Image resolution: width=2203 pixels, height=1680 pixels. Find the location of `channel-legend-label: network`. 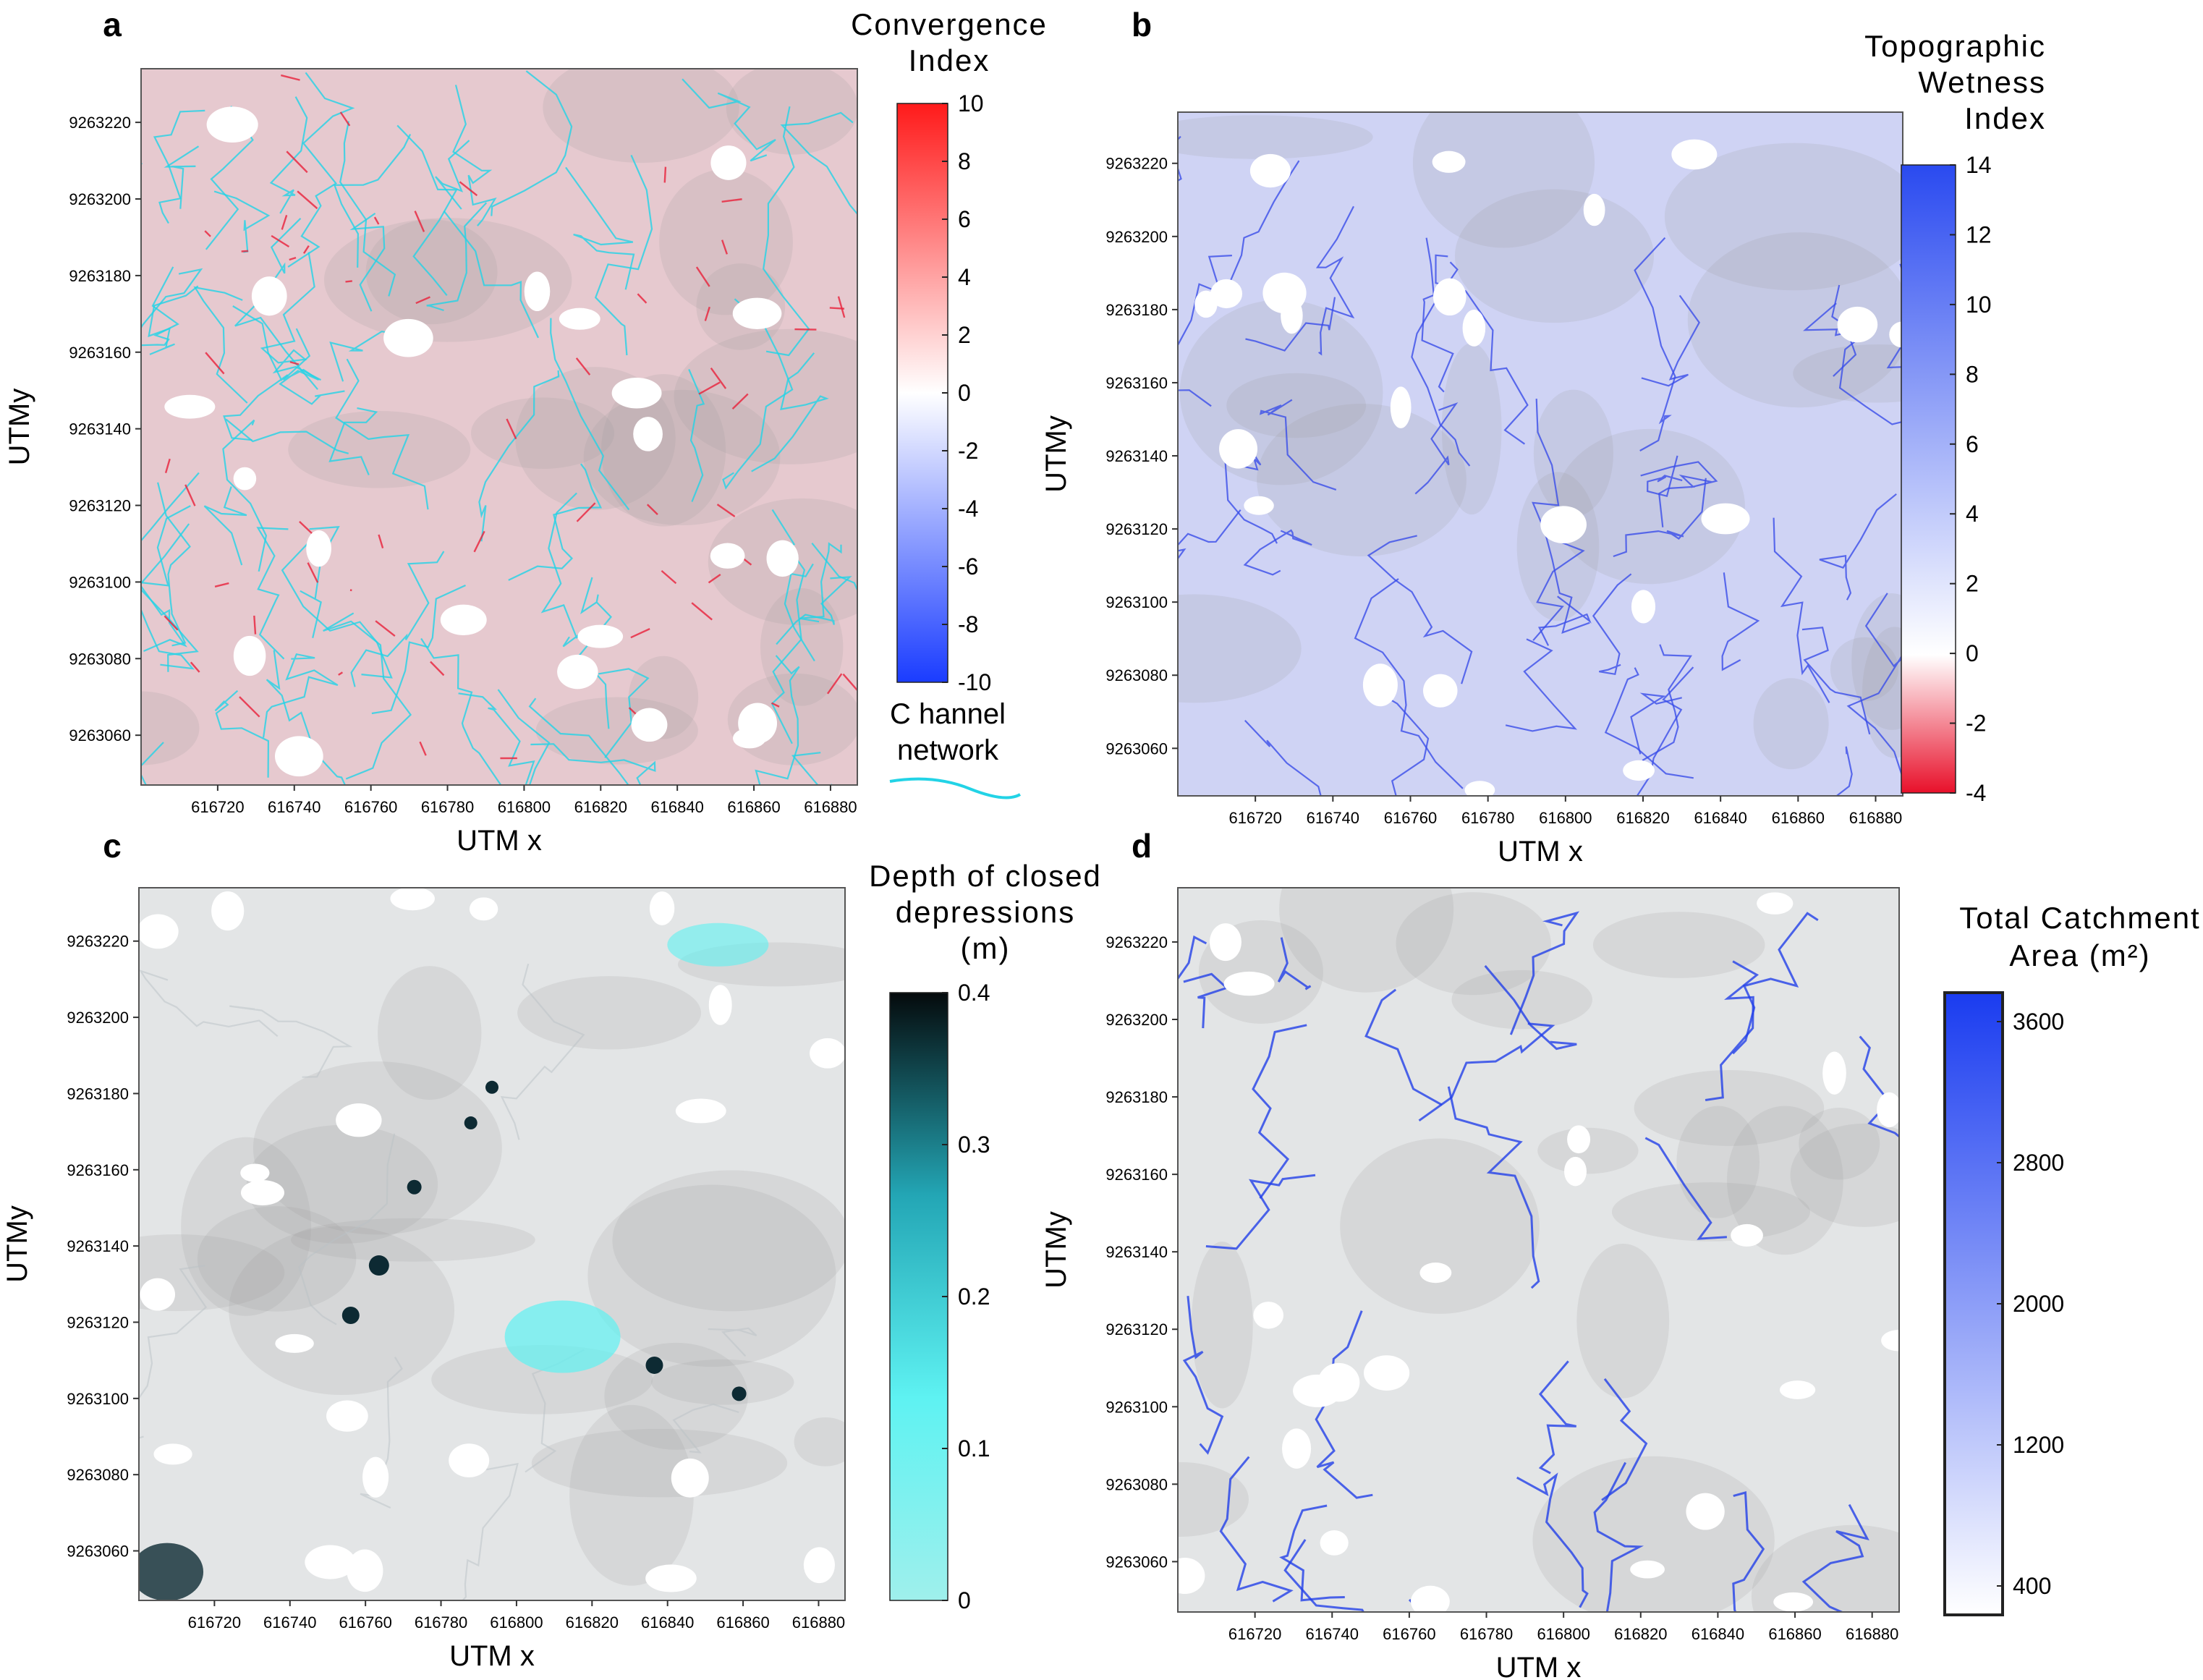

channel-legend-label: network is located at coordinates (948, 750).